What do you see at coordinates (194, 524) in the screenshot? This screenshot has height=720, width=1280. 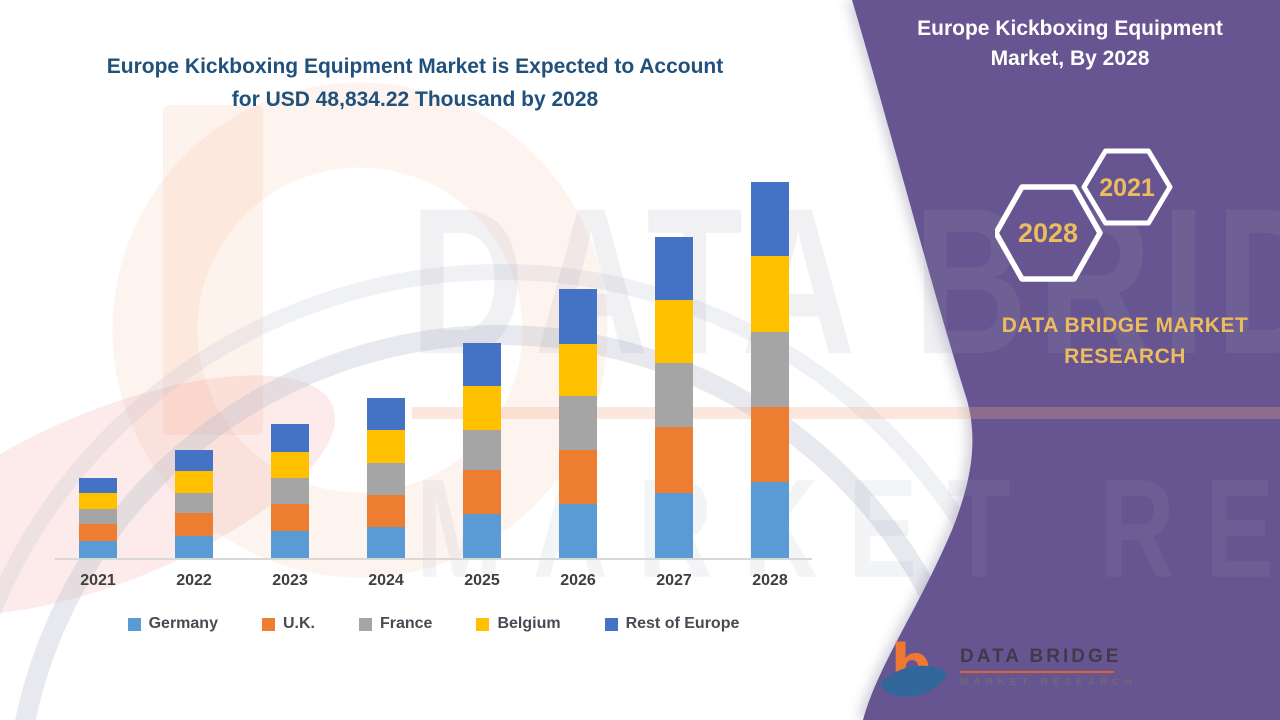 I see `bar-segment-2022-u-k` at bounding box center [194, 524].